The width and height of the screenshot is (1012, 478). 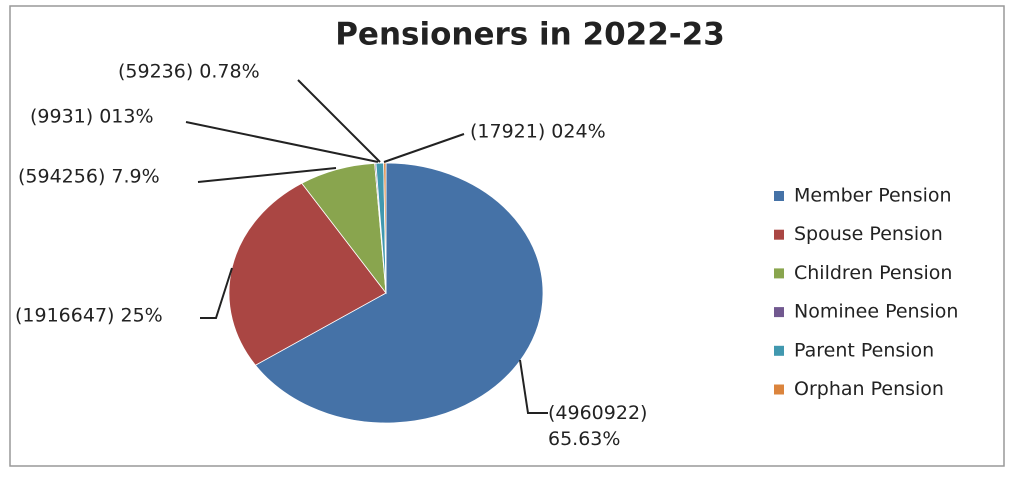 I want to click on data-label: (59236) 0.78%, so click(x=189, y=72).